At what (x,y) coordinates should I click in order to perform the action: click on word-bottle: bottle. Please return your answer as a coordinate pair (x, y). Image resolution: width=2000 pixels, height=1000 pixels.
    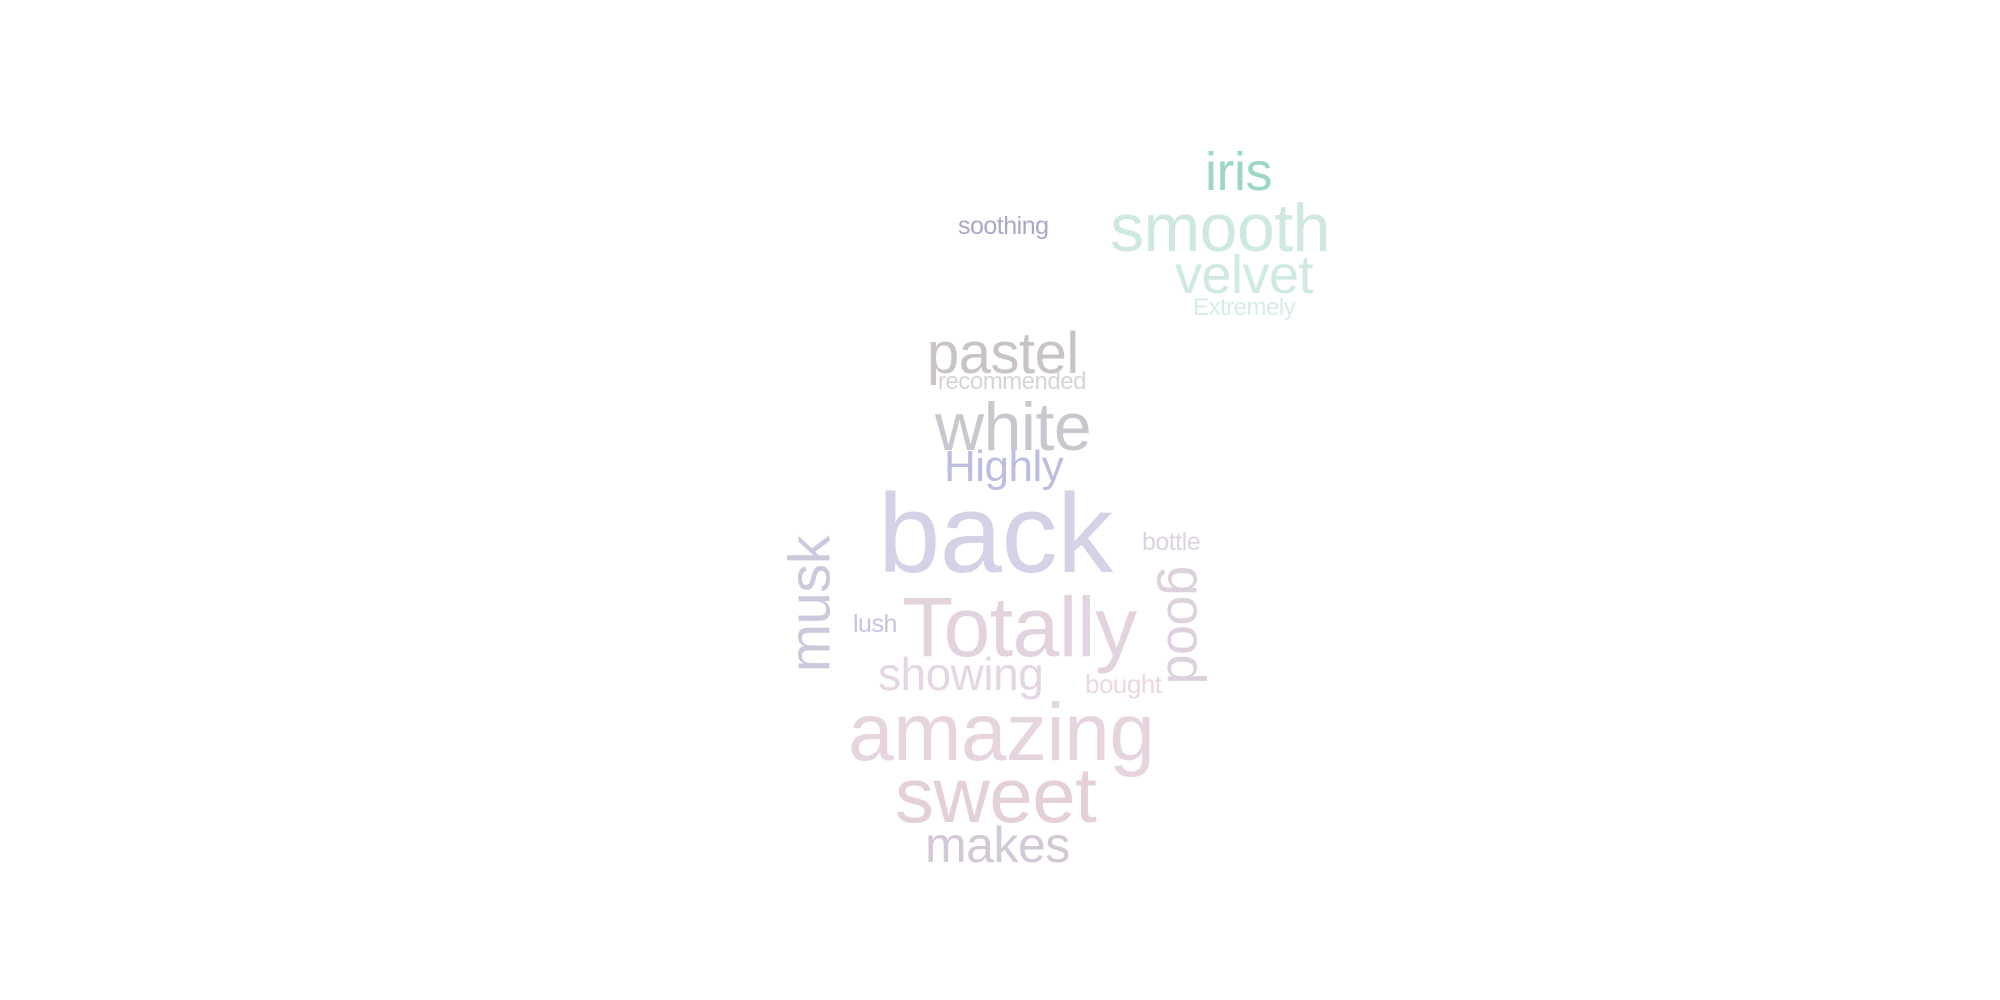
    Looking at the image, I should click on (1171, 542).